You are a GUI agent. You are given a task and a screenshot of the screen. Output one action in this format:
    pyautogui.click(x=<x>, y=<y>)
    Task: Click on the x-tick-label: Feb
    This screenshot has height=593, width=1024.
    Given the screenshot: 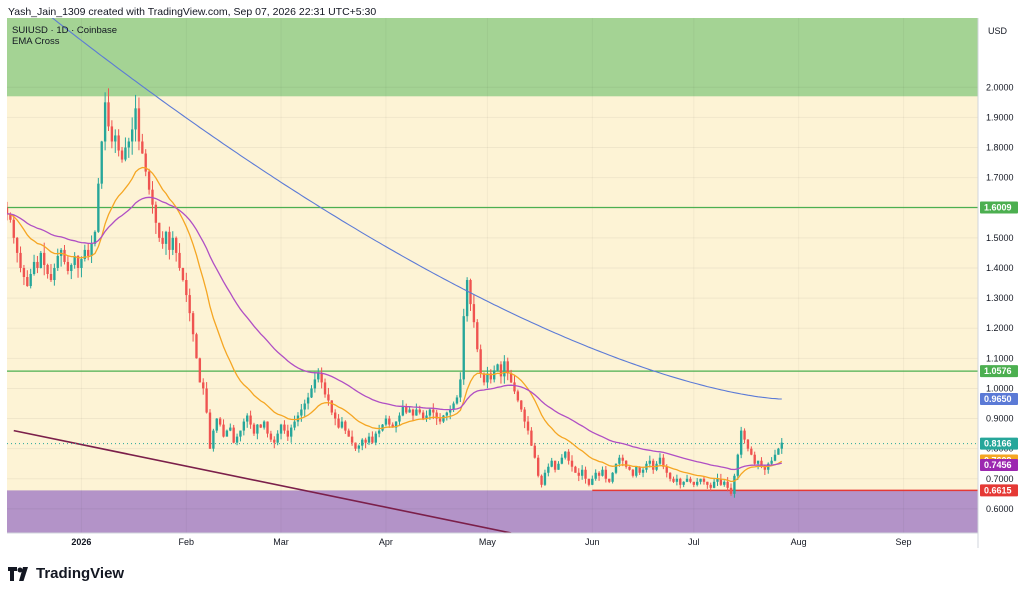 What is the action you would take?
    pyautogui.click(x=187, y=542)
    